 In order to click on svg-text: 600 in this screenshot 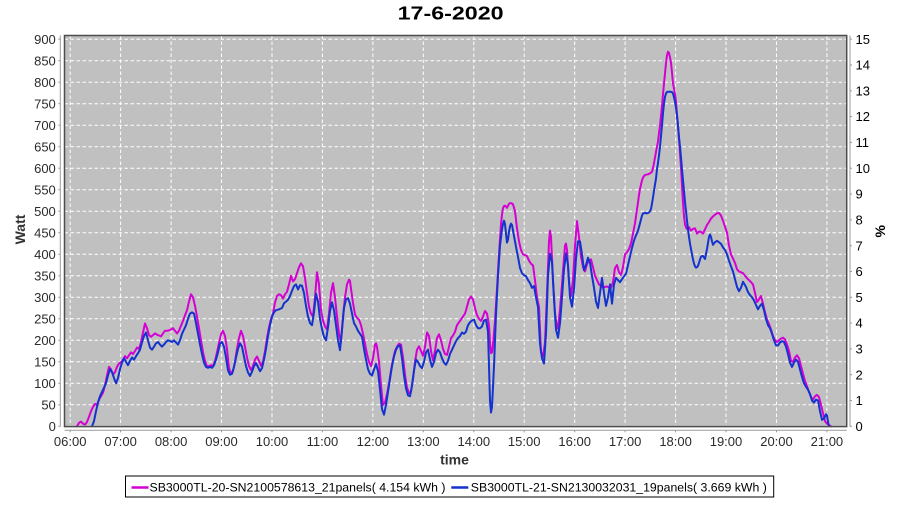, I will do `click(45, 168)`.